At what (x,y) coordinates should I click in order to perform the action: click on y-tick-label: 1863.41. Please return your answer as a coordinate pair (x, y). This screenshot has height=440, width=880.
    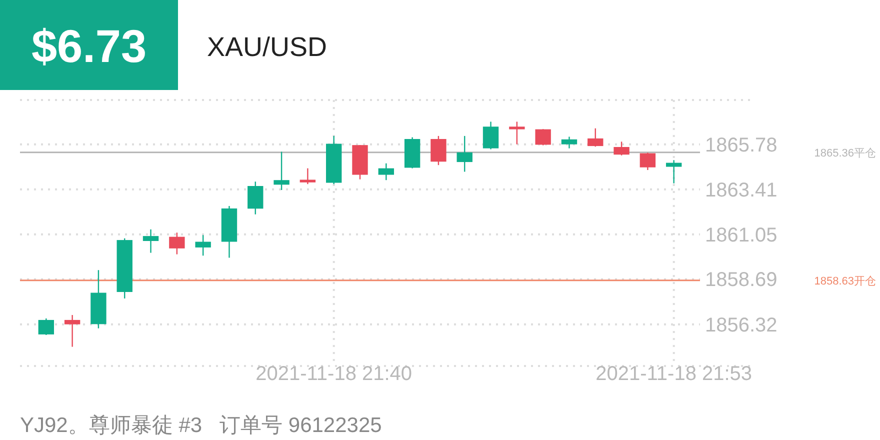
    Looking at the image, I should click on (741, 190).